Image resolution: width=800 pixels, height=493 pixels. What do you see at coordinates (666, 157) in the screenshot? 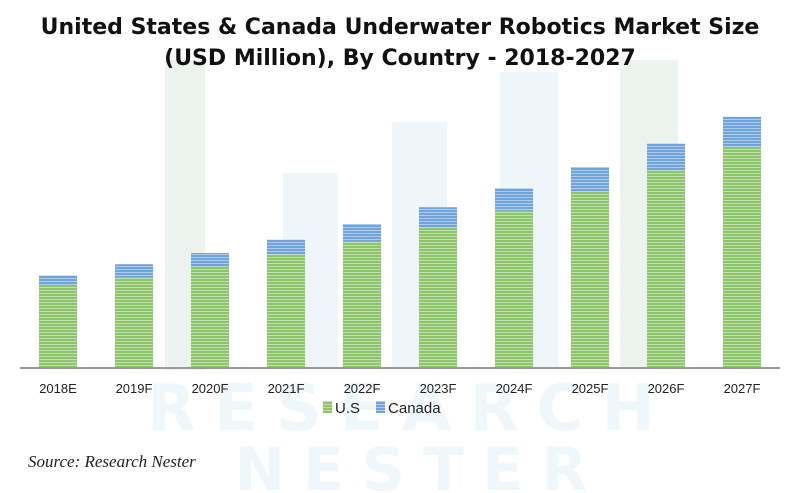
I see `bar-canada-2026F` at bounding box center [666, 157].